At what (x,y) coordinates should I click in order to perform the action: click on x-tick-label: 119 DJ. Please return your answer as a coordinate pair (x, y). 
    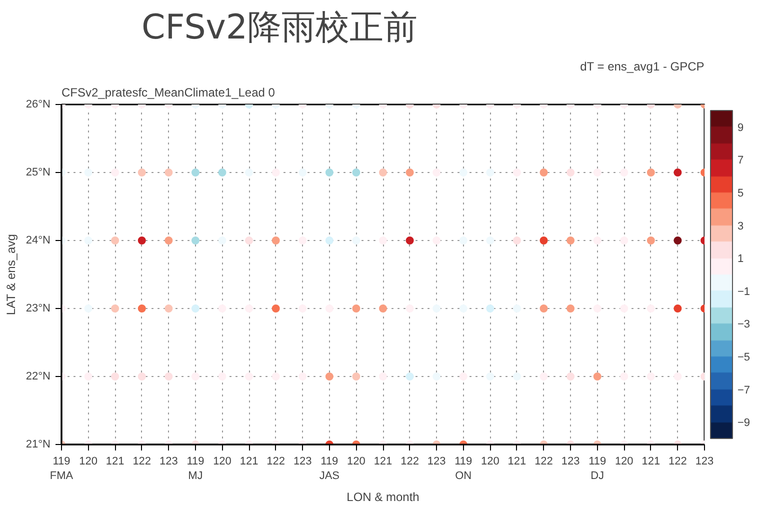
    Looking at the image, I should click on (597, 469).